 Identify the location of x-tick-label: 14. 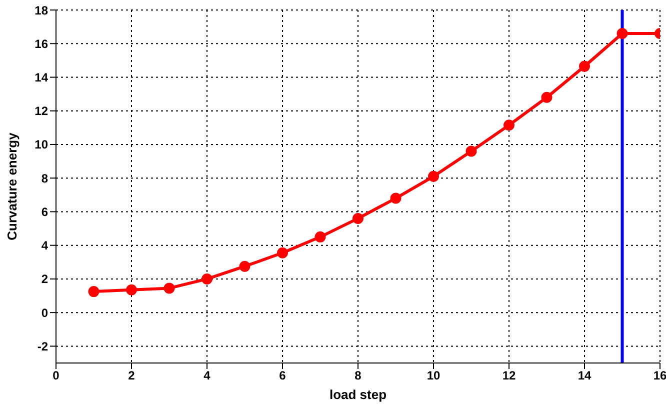
(585, 375).